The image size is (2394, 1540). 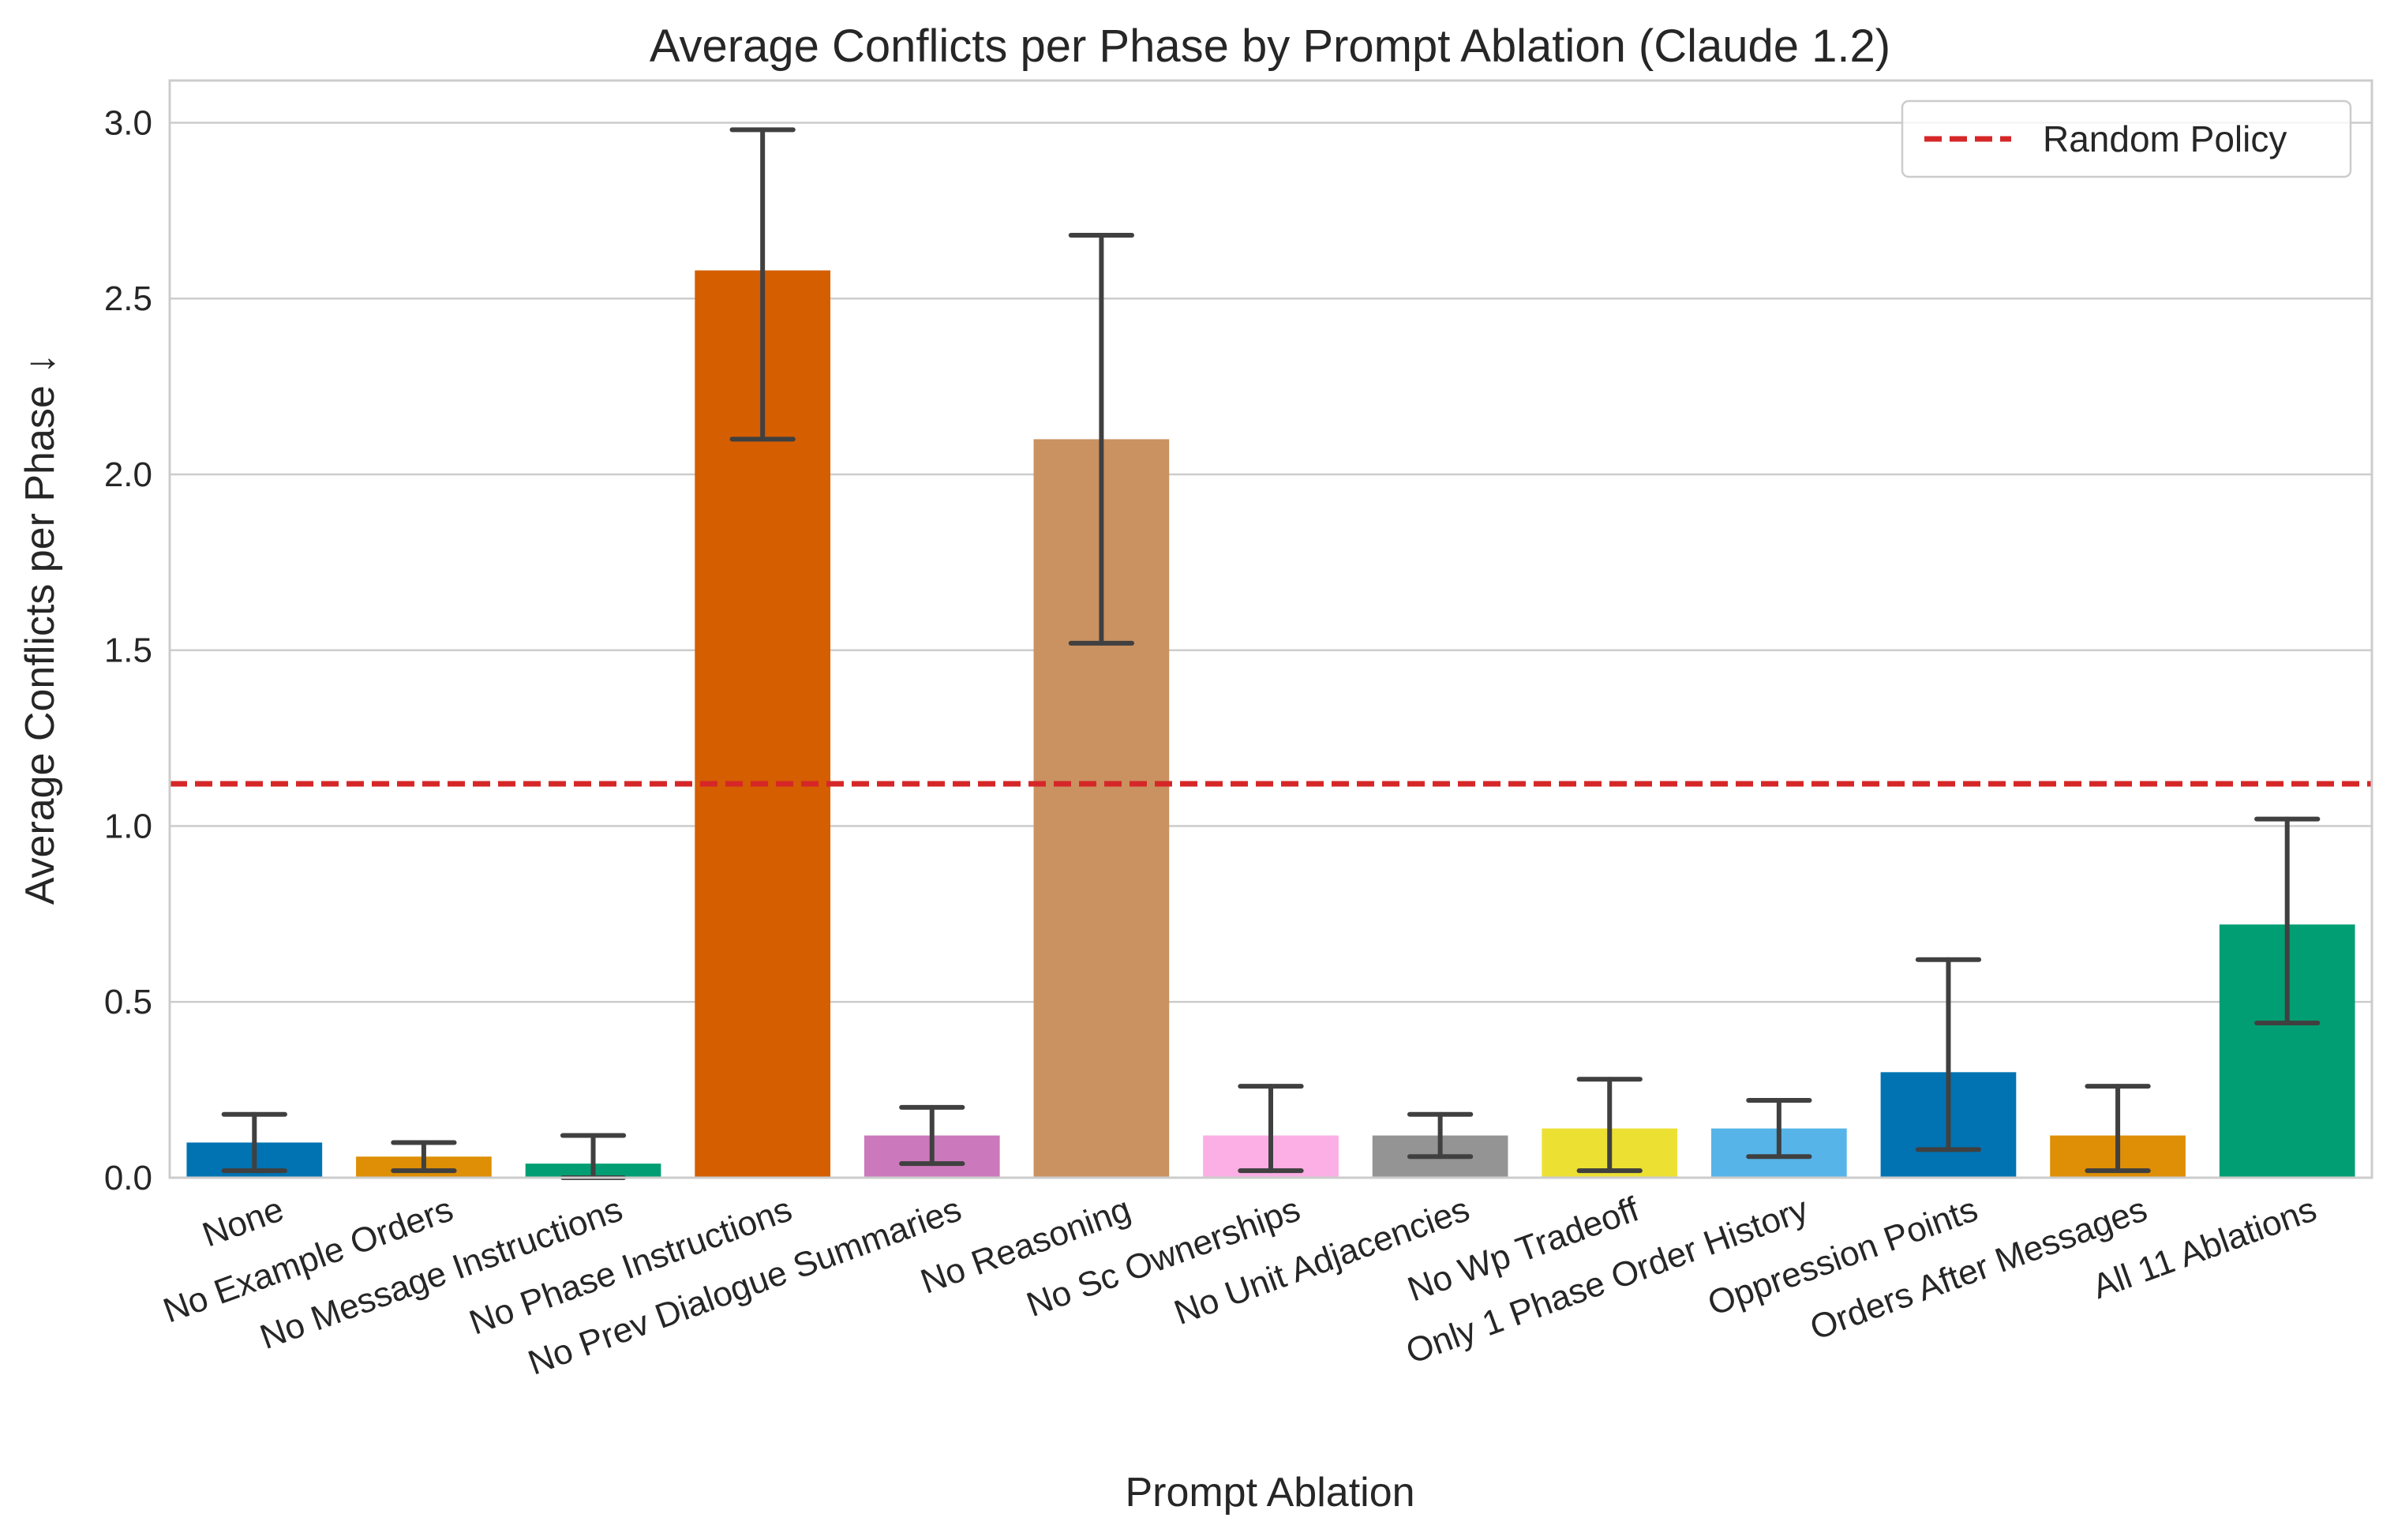 What do you see at coordinates (128, 122) in the screenshot?
I see `y-tick-label: 3.0` at bounding box center [128, 122].